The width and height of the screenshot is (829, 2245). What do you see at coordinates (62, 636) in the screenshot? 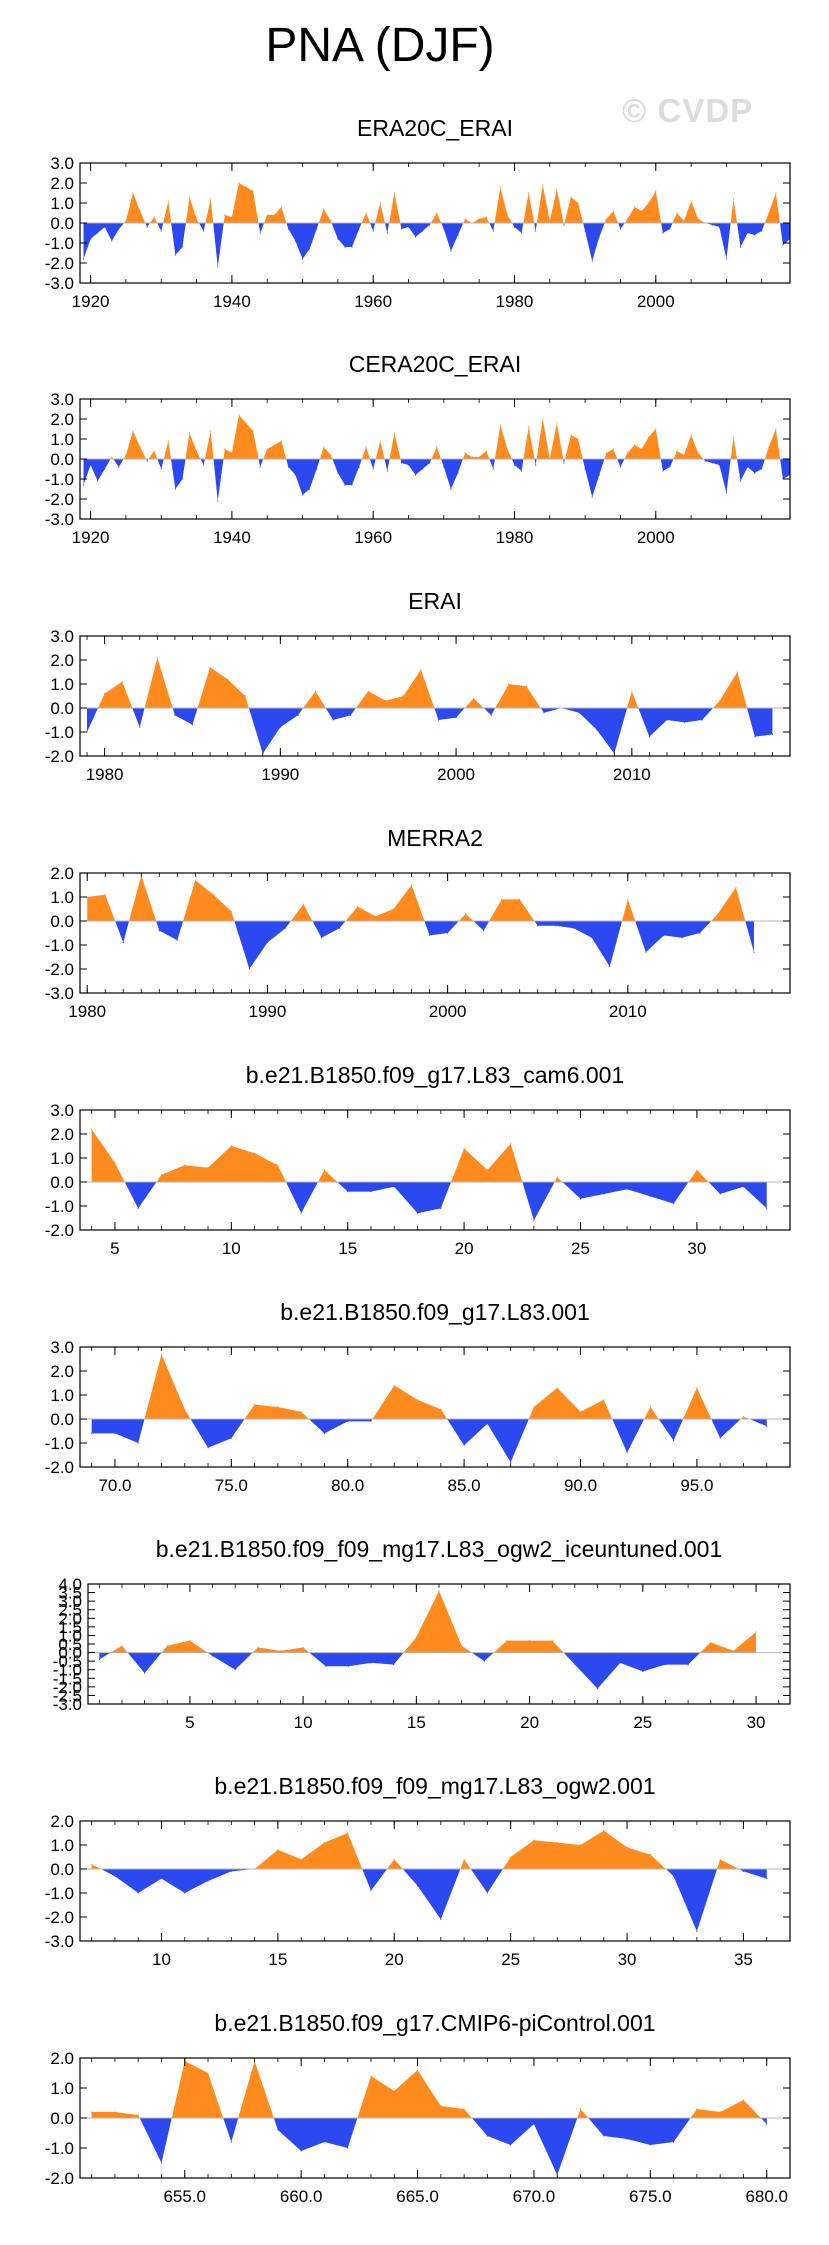
I see `y-tick-label: 3.0` at bounding box center [62, 636].